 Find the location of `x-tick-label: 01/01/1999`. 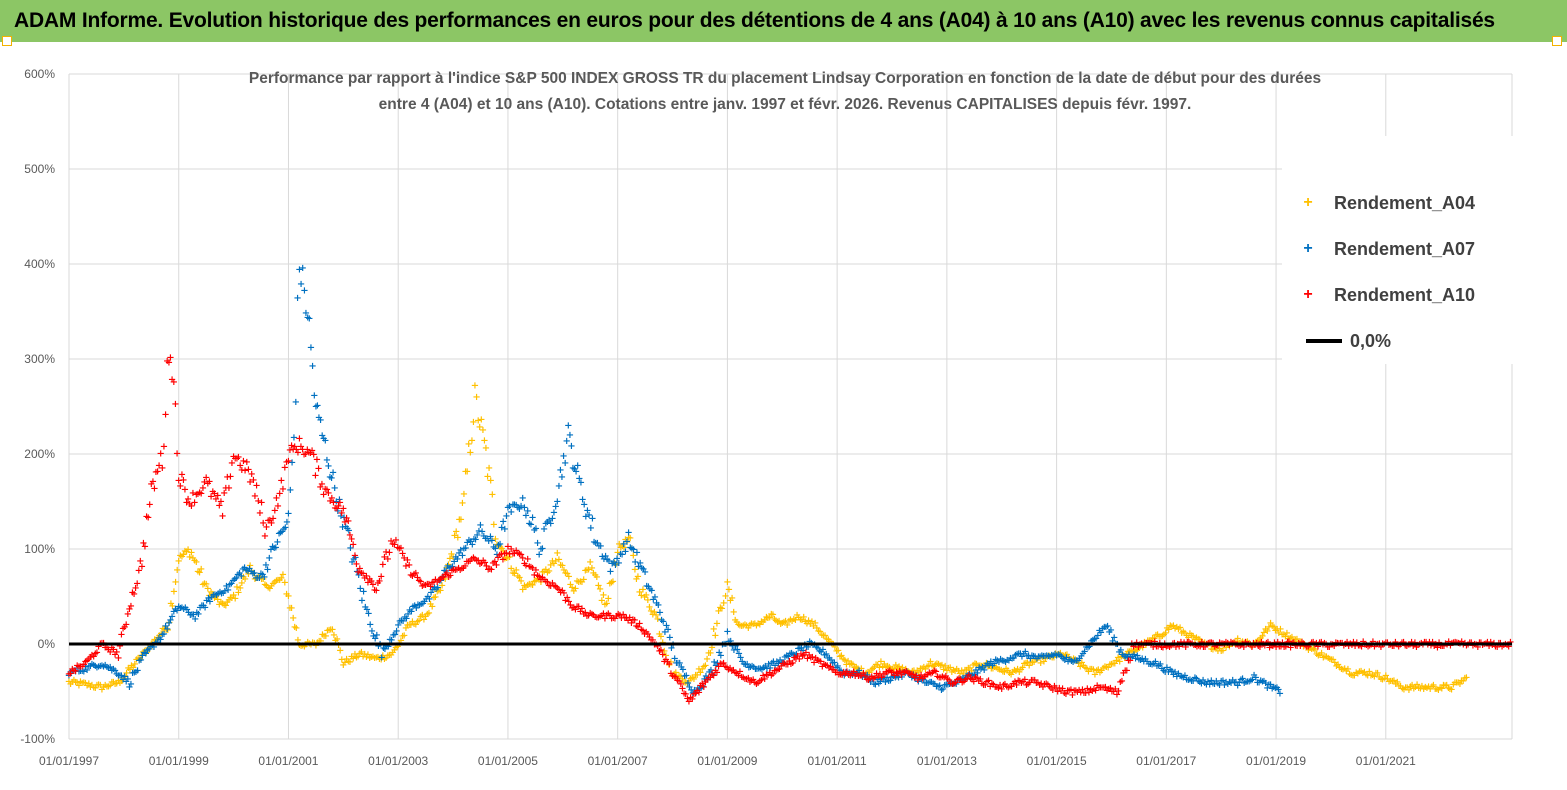

x-tick-label: 01/01/1999 is located at coordinates (179, 761).